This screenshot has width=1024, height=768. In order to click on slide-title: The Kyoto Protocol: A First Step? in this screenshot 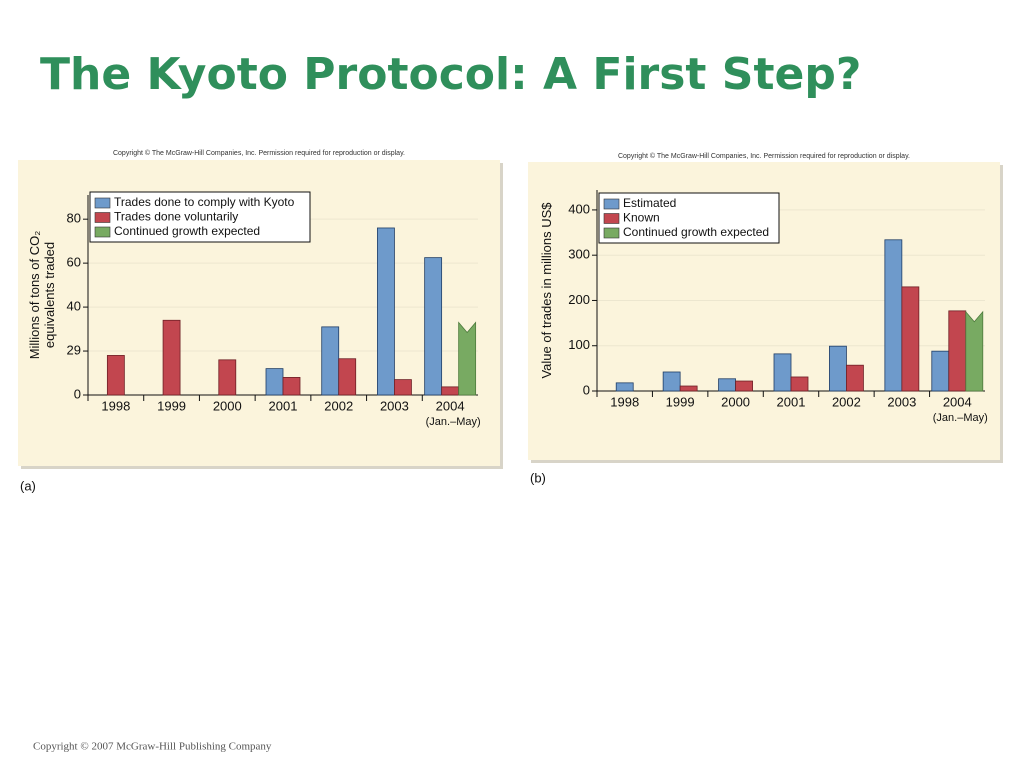, I will do `click(450, 74)`.